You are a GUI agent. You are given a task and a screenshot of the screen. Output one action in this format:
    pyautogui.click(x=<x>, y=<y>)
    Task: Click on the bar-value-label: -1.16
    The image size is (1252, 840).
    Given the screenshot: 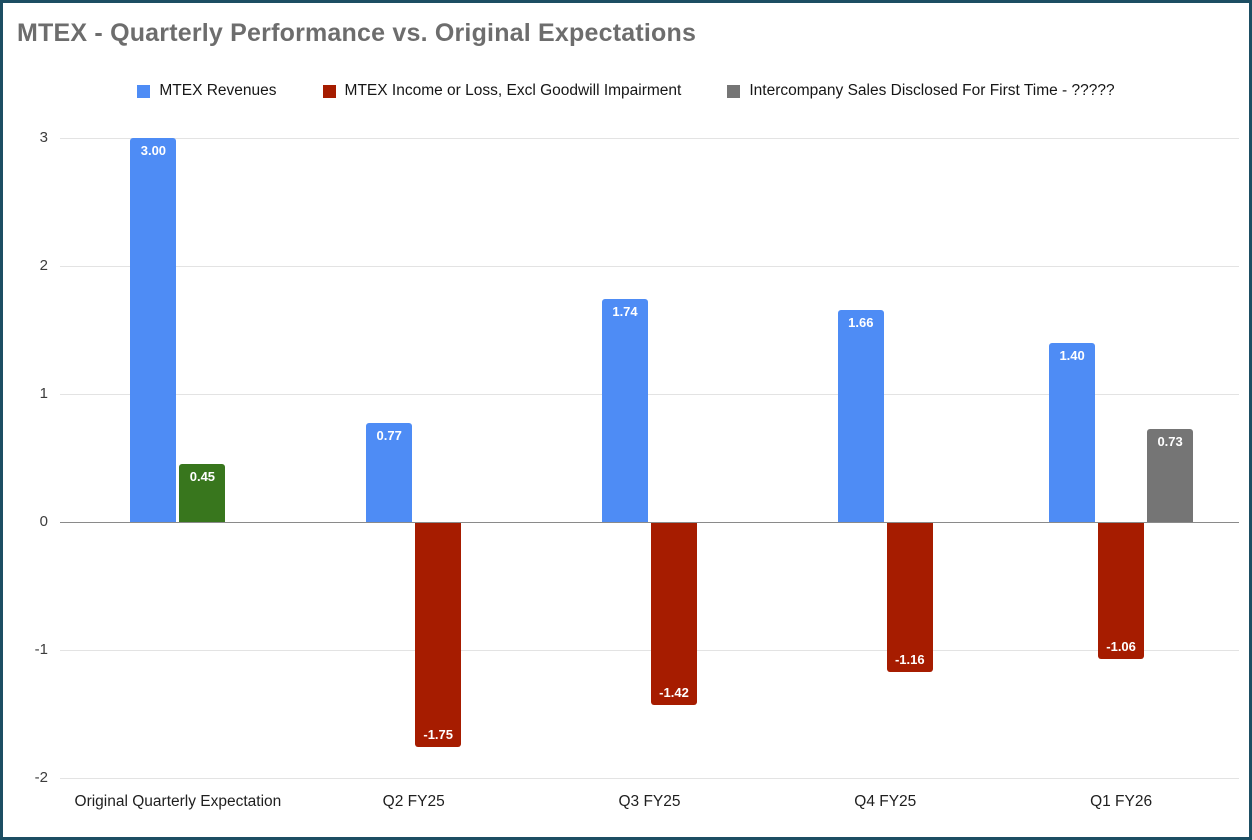 What is the action you would take?
    pyautogui.click(x=909, y=659)
    